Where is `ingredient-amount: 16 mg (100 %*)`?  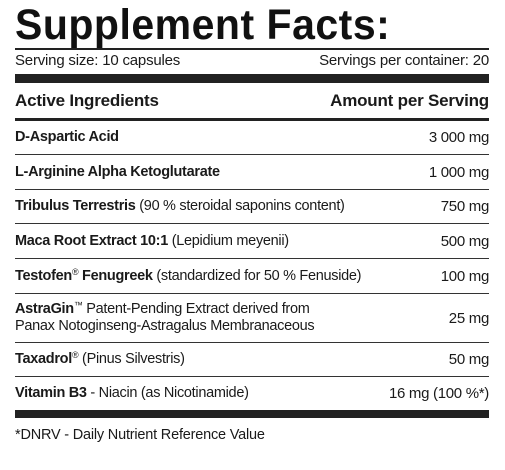 ingredient-amount: 16 mg (100 %*) is located at coordinates (438, 393).